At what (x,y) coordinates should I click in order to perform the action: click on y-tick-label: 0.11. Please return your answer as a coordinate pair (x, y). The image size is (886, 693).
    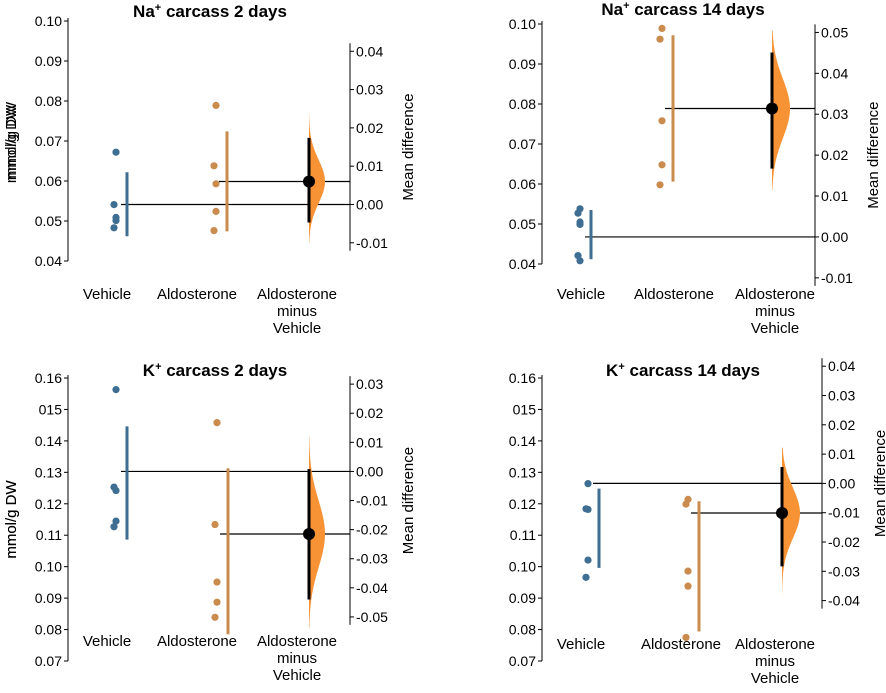
    Looking at the image, I should click on (49, 535).